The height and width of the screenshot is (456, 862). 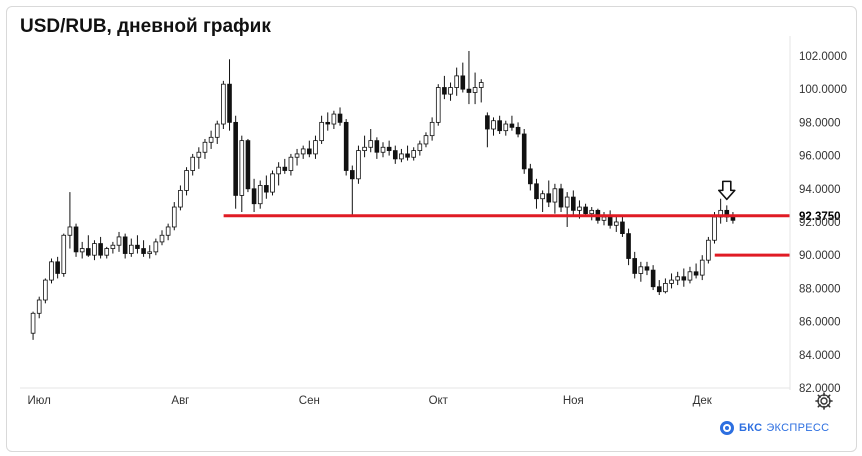 I want to click on y-tick-label: 90.0000, so click(x=820, y=256).